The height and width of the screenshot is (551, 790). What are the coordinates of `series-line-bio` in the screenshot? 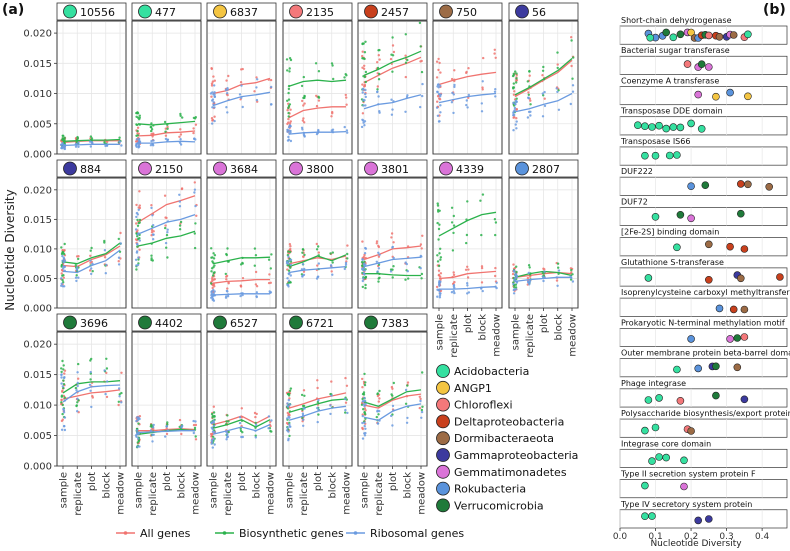 It's located at (91, 387).